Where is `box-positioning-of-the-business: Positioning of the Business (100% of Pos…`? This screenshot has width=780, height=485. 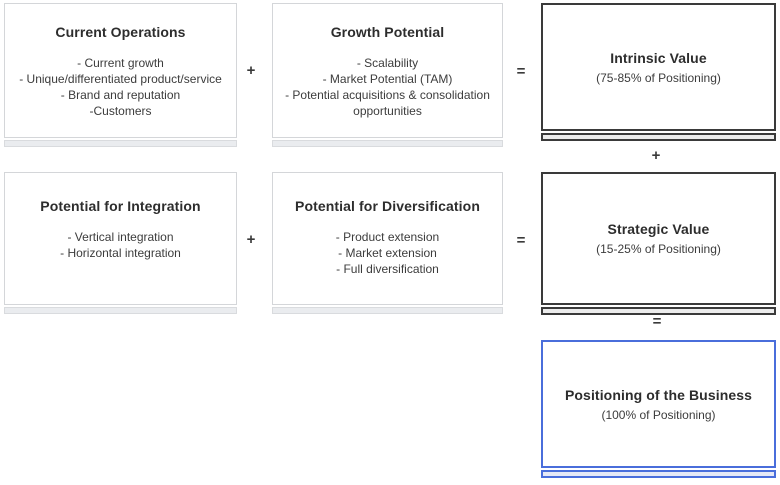
box-positioning-of-the-business: Positioning of the Business (100% of Pos… is located at coordinates (658, 404).